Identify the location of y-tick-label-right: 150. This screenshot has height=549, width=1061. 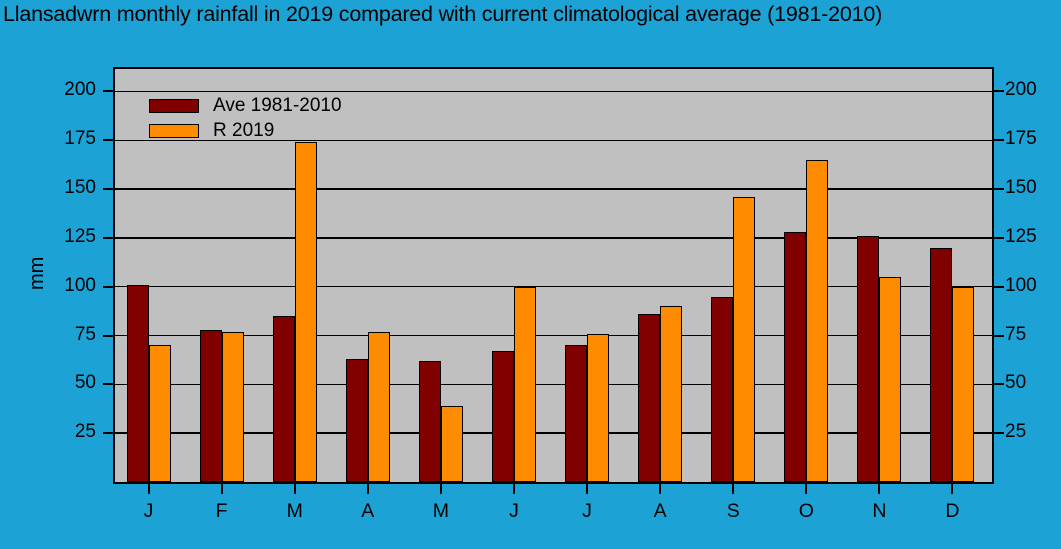
(1021, 188).